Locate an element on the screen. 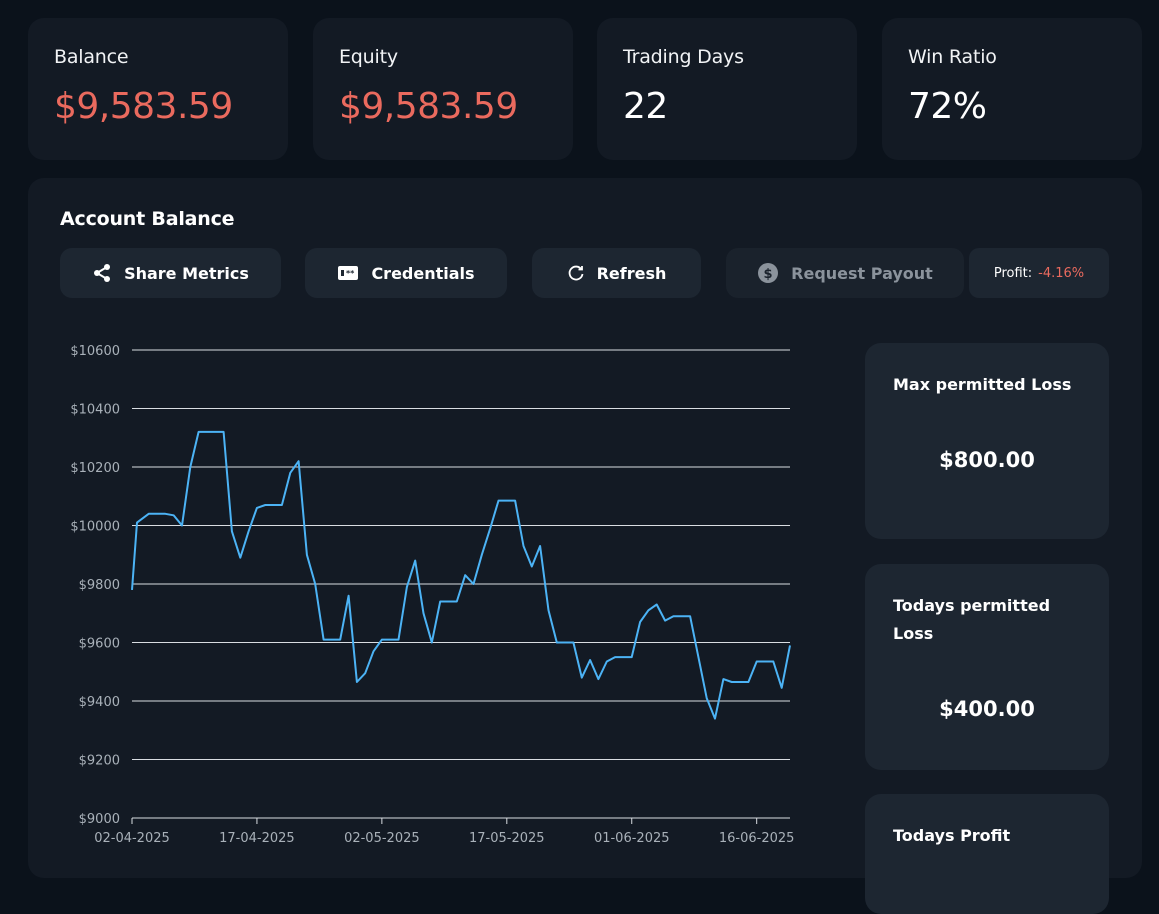 The height and width of the screenshot is (914, 1159). refresh-icon is located at coordinates (576, 273).